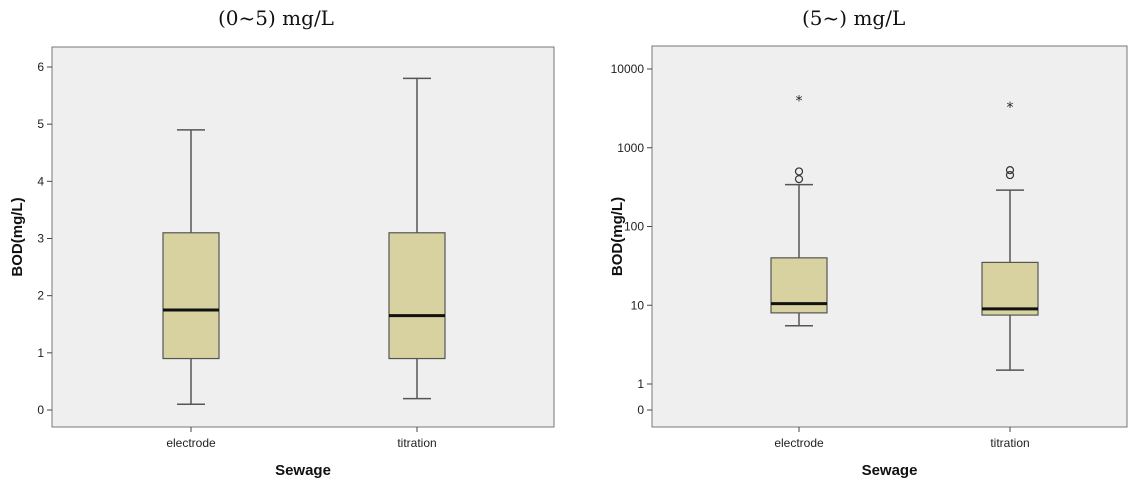 The height and width of the screenshot is (485, 1141). Describe the element at coordinates (276, 18) in the screenshot. I see `chart-title: (0~5) mg/L` at that location.